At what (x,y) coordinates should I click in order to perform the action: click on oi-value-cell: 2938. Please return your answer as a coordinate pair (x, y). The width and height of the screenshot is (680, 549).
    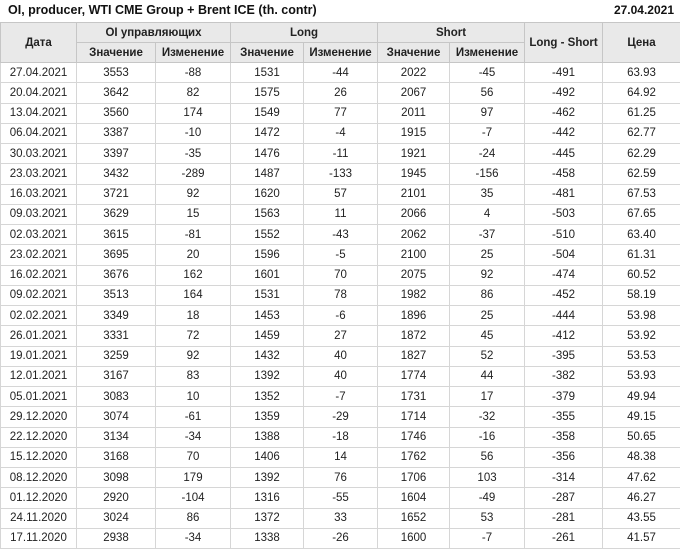
    Looking at the image, I should click on (116, 538).